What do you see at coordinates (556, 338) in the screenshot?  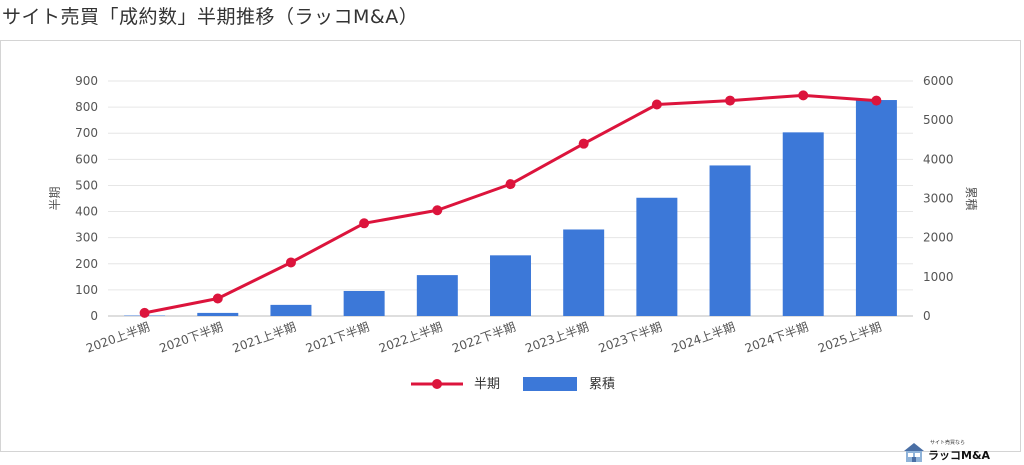 I see `x-tick-label: 2023上半期` at bounding box center [556, 338].